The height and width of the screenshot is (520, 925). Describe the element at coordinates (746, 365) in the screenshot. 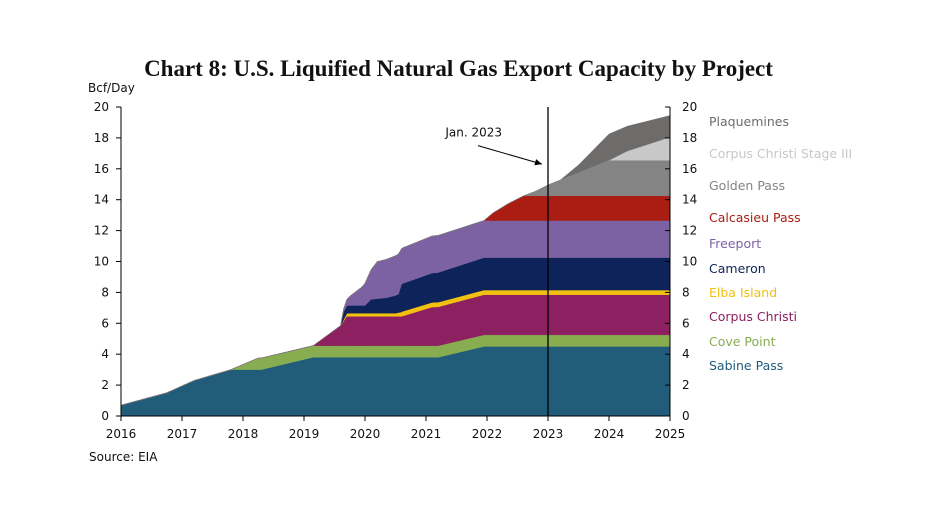

I see `legend-item-sabine-pass: Sabine Pass` at that location.